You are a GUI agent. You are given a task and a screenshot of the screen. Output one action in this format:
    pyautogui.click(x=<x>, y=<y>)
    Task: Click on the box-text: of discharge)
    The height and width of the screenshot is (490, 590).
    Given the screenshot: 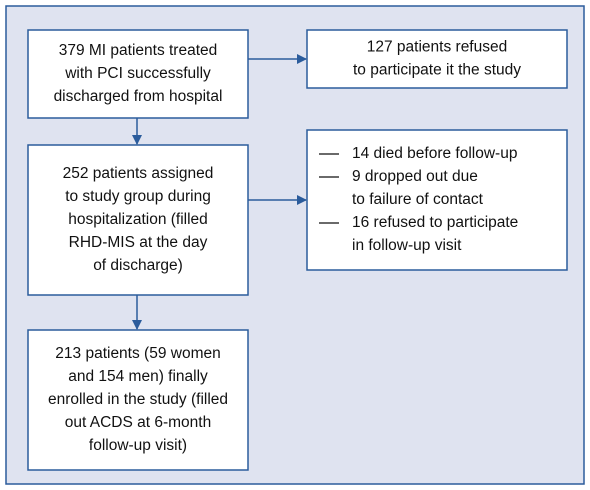 What is the action you would take?
    pyautogui.click(x=138, y=265)
    